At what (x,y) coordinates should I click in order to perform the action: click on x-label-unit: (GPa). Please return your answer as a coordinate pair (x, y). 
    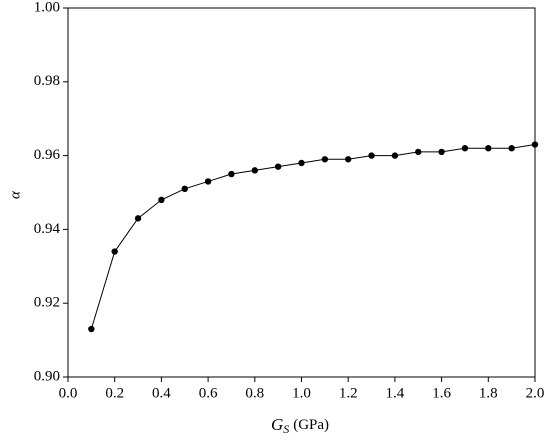
    Looking at the image, I should click on (311, 425).